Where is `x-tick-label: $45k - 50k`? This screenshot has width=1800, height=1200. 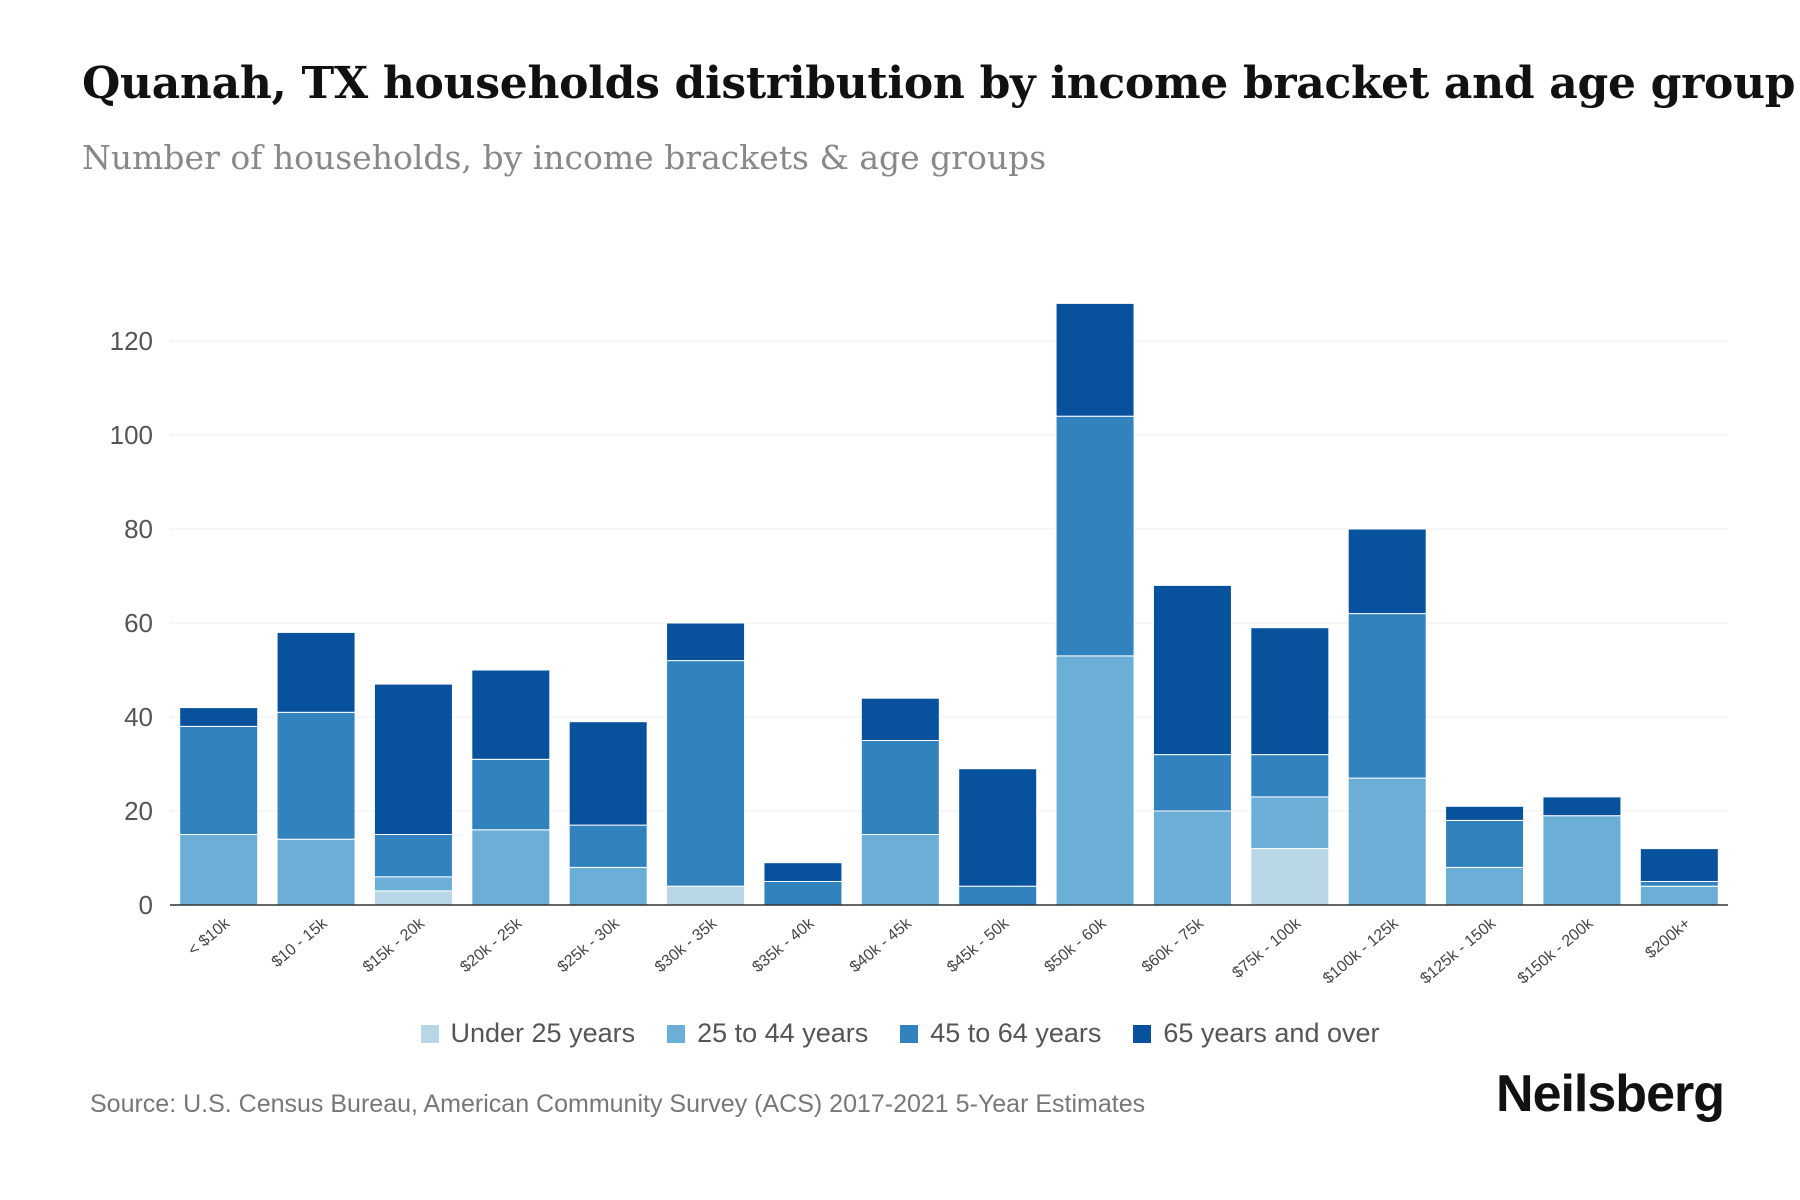 x-tick-label: $45k - 50k is located at coordinates (978, 945).